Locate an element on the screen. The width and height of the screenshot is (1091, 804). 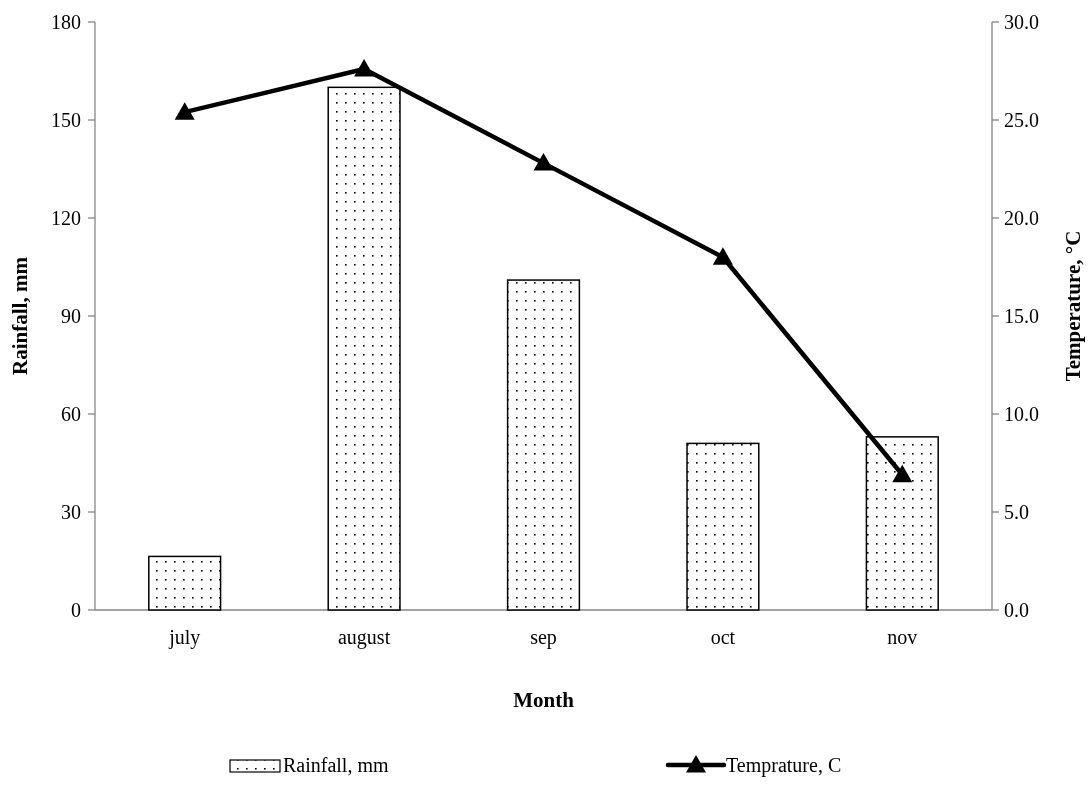
y-tick-label: 60 is located at coordinates (71, 414).